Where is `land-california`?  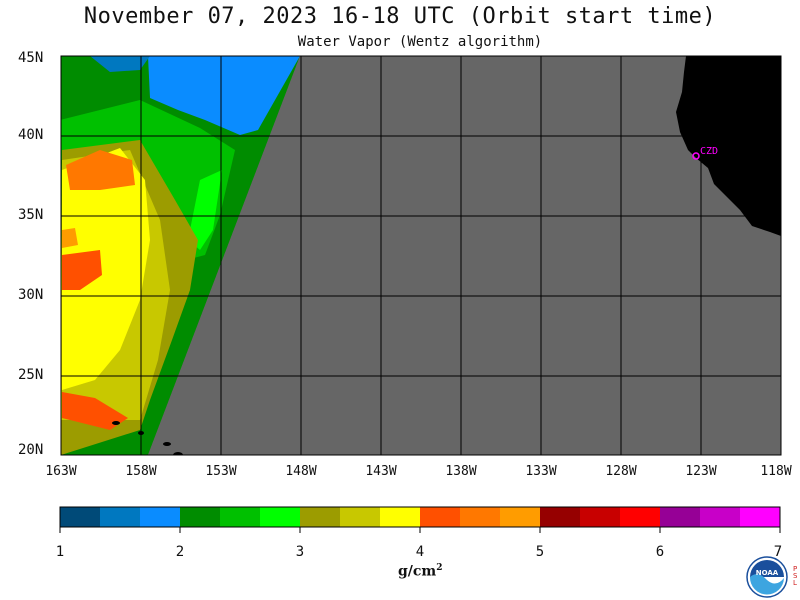 land-california is located at coordinates (728, 146).